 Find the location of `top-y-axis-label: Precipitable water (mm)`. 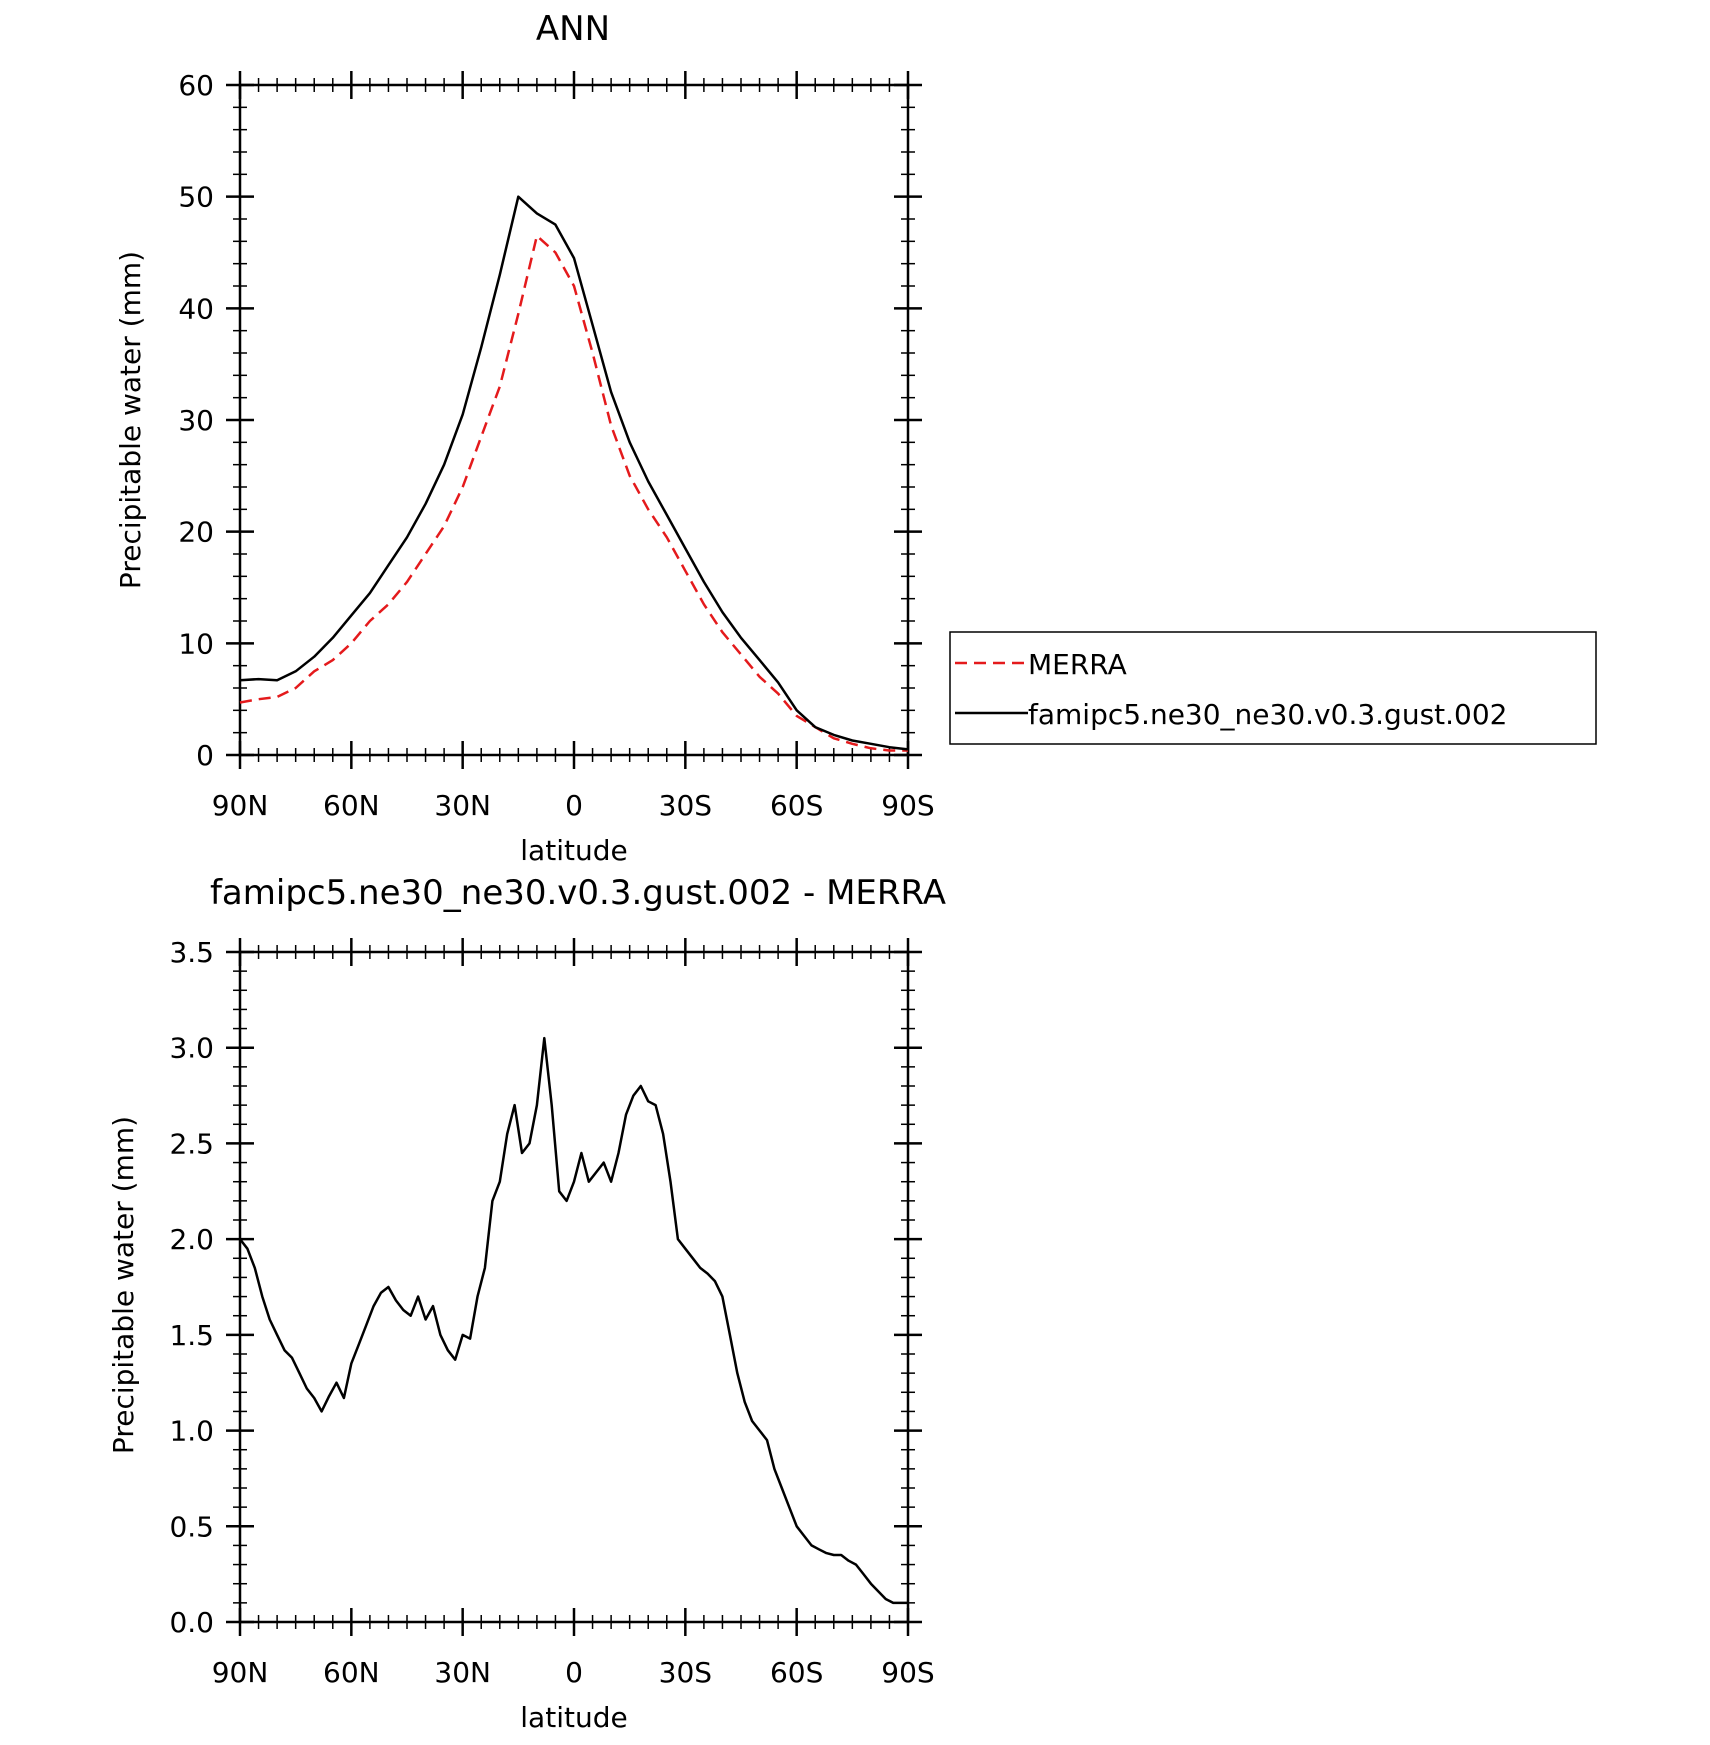

top-y-axis-label: Precipitable water (mm) is located at coordinates (130, 420).